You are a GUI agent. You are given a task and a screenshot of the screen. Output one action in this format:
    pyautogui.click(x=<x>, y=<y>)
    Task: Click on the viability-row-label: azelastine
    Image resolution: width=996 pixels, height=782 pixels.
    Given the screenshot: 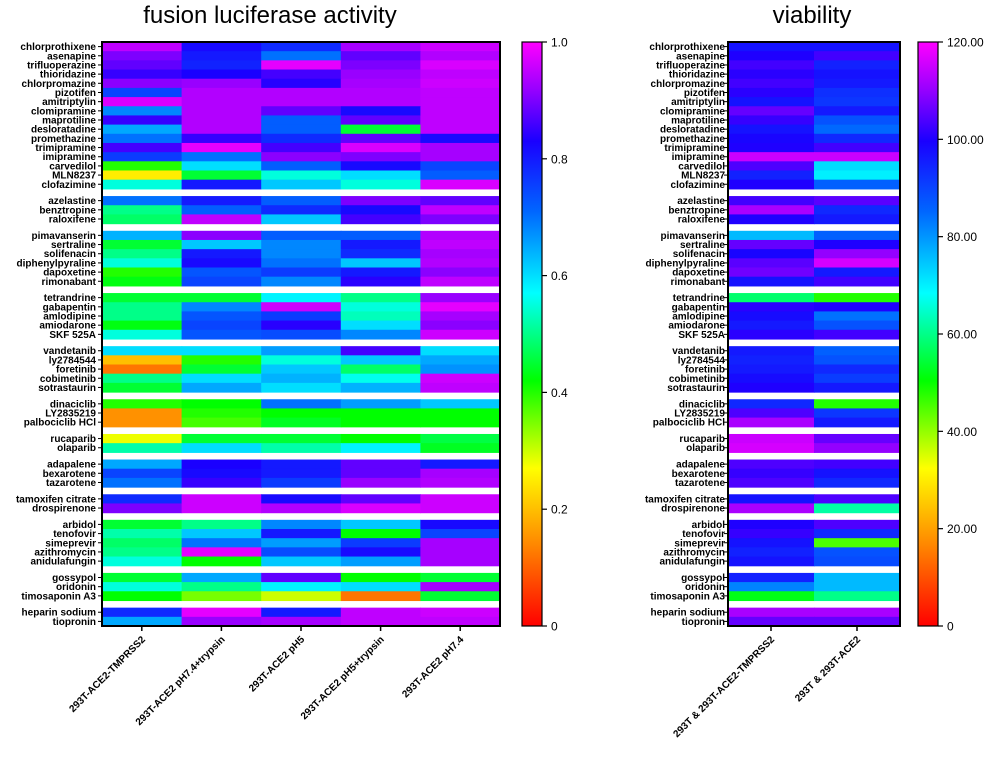 What is the action you would take?
    pyautogui.click(x=701, y=201)
    